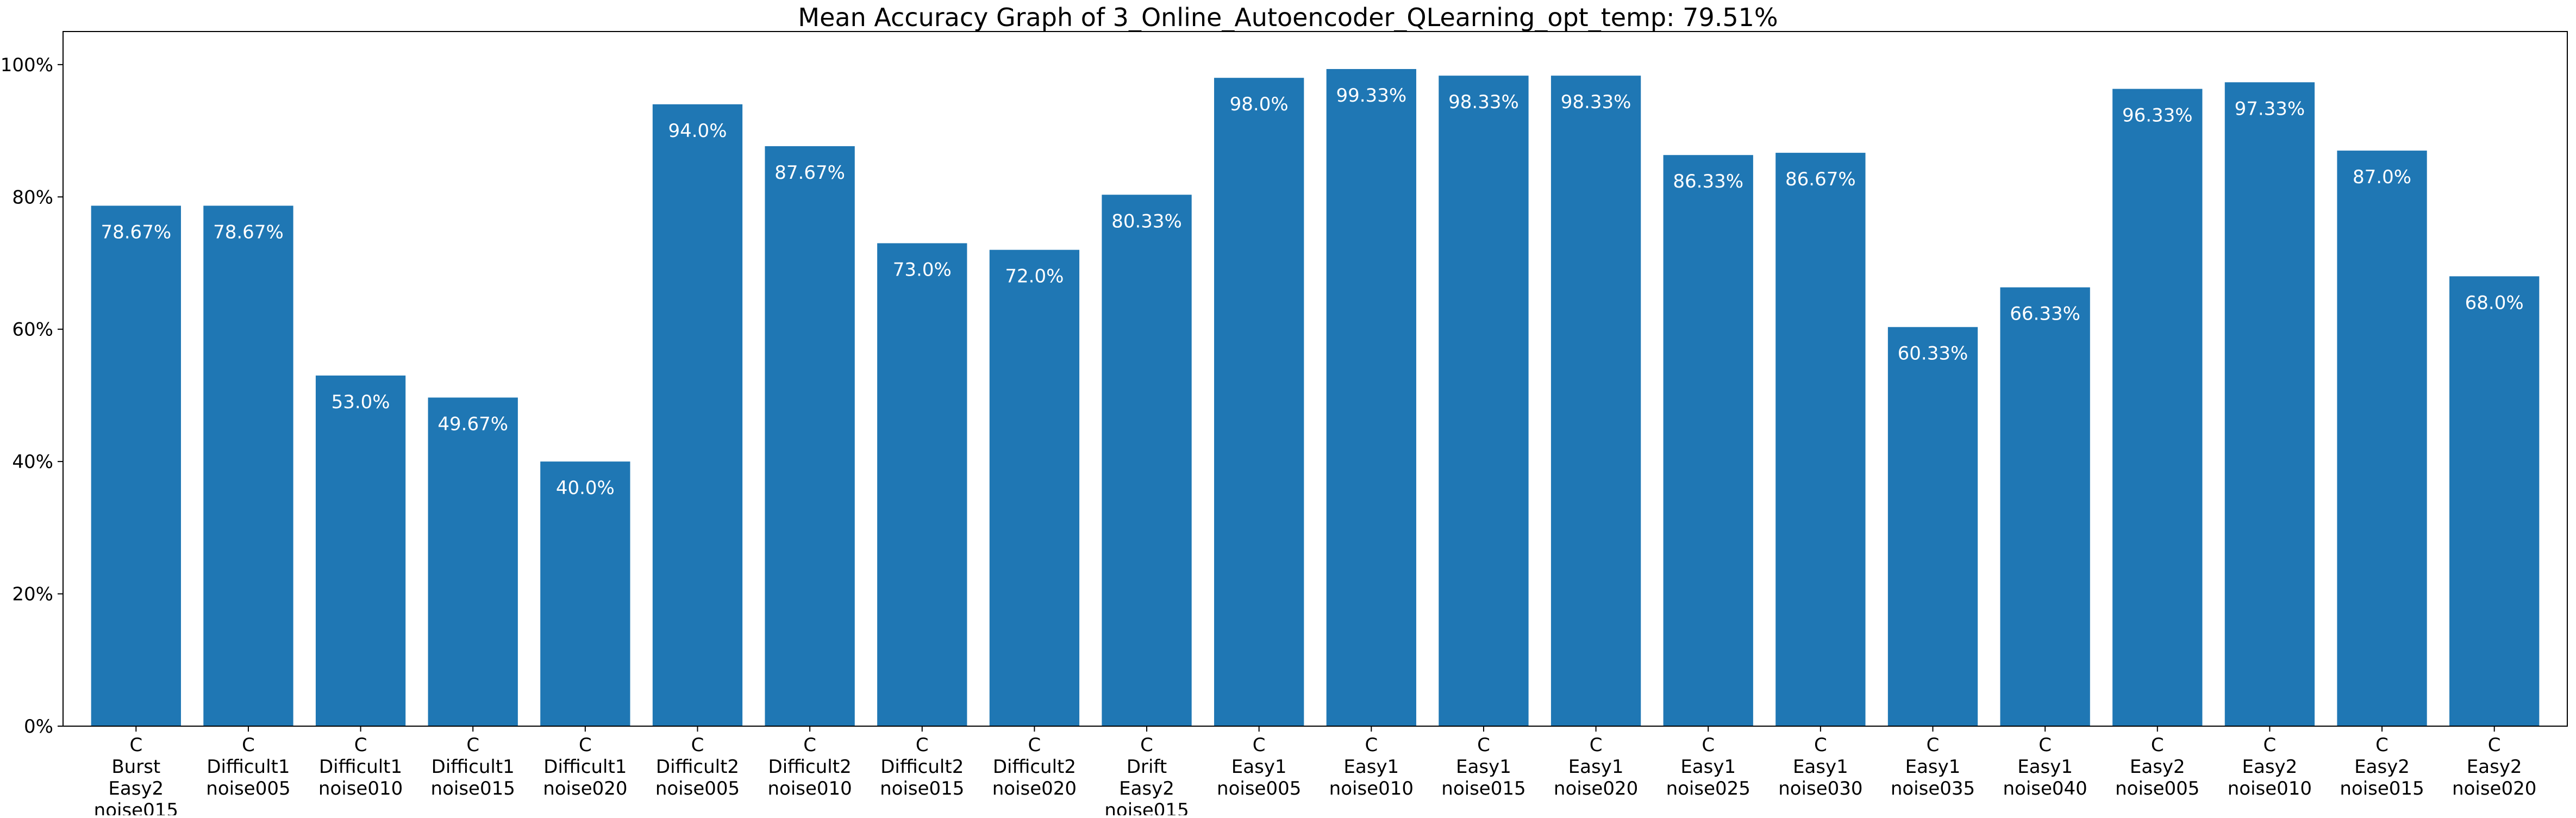 The image size is (2576, 818). Describe the element at coordinates (361, 402) in the screenshot. I see `data-label-2: 53.0%` at that location.